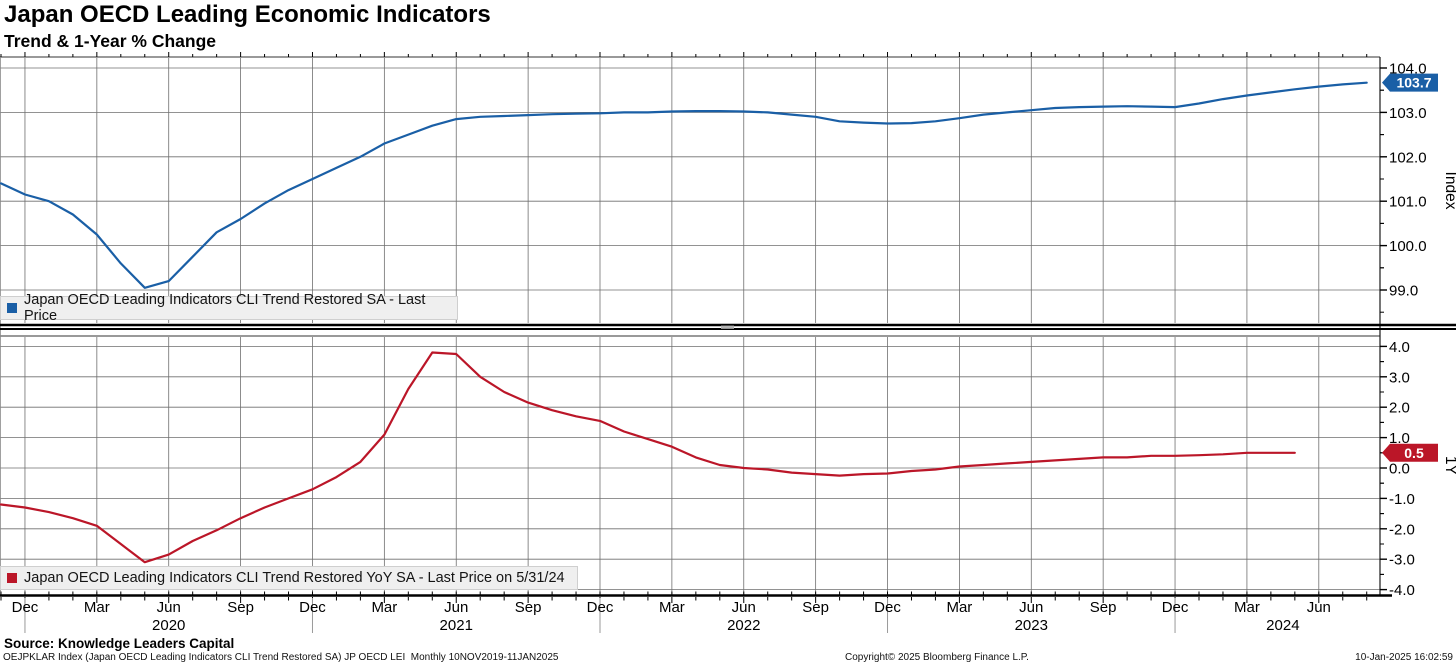  I want to click on svg-text: Index, so click(1449, 191).